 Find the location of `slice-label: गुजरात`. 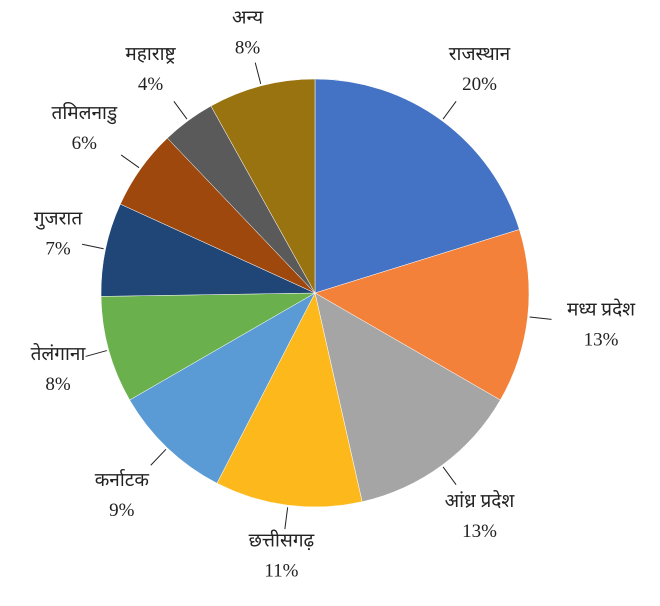

slice-label: गुजरात is located at coordinates (58, 219).